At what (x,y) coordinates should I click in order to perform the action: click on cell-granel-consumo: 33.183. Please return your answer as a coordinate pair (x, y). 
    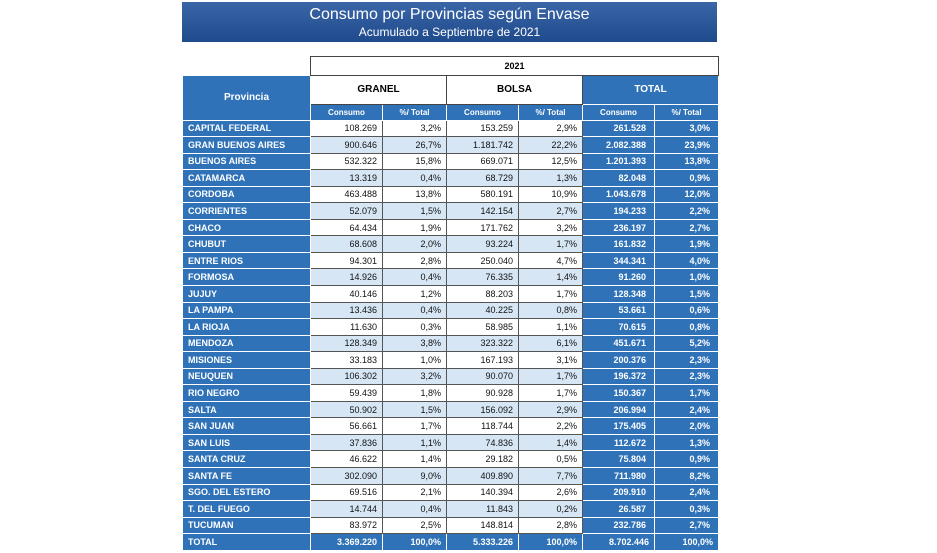
    Looking at the image, I should click on (346, 360).